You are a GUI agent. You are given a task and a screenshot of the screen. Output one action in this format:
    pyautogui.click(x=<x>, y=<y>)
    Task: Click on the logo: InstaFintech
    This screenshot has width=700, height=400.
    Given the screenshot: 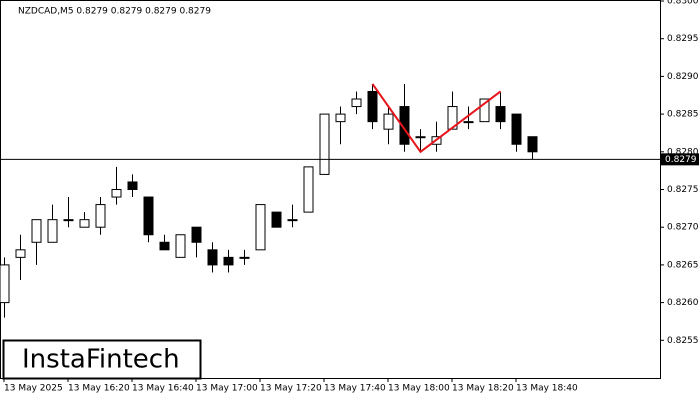 What is the action you would take?
    pyautogui.click(x=101, y=360)
    